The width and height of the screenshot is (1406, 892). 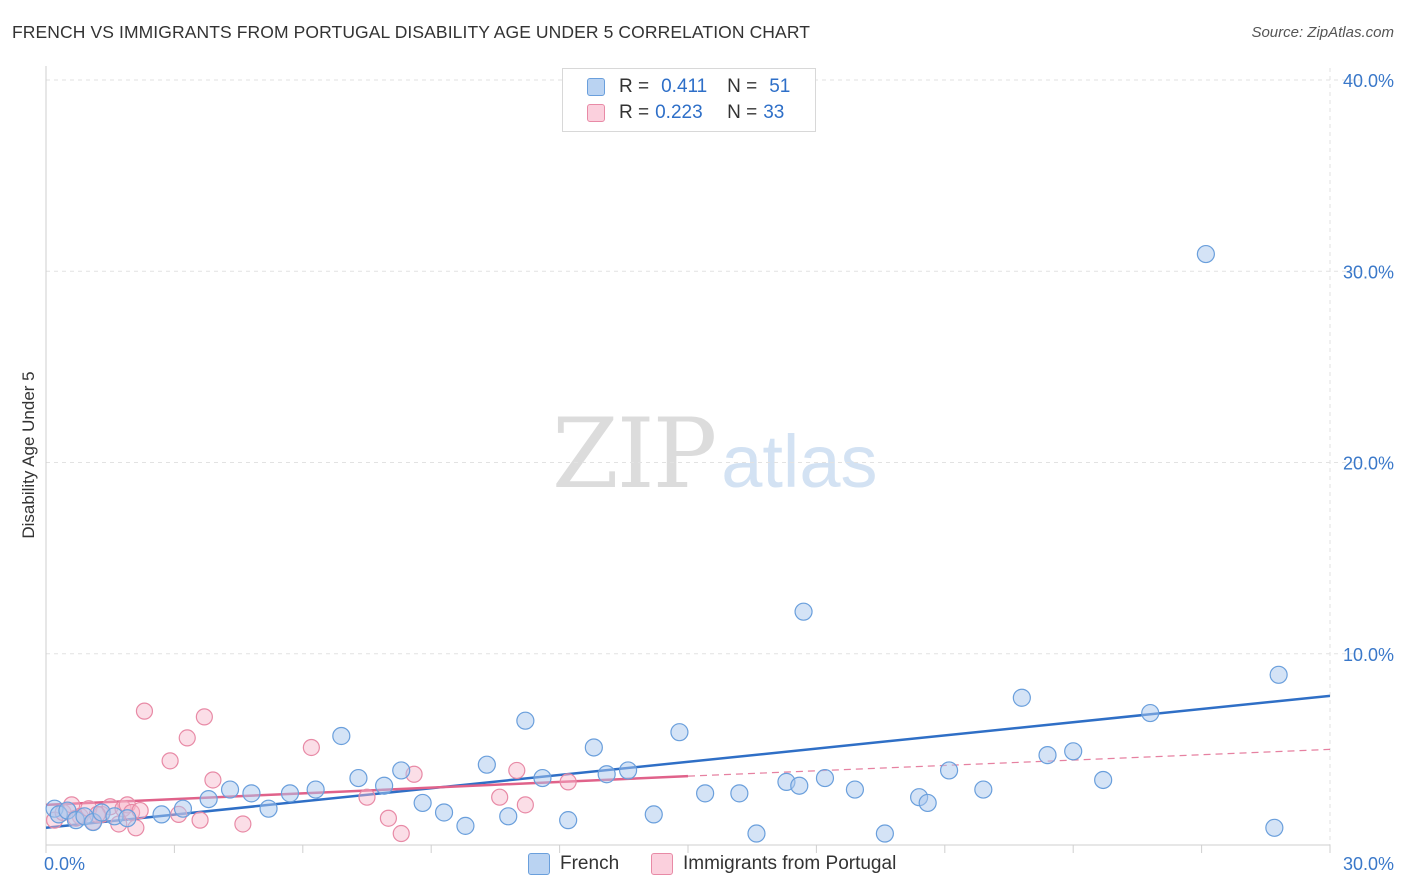 What do you see at coordinates (1368, 864) in the screenshot?
I see `x-tick-label: 30.0%` at bounding box center [1368, 864].